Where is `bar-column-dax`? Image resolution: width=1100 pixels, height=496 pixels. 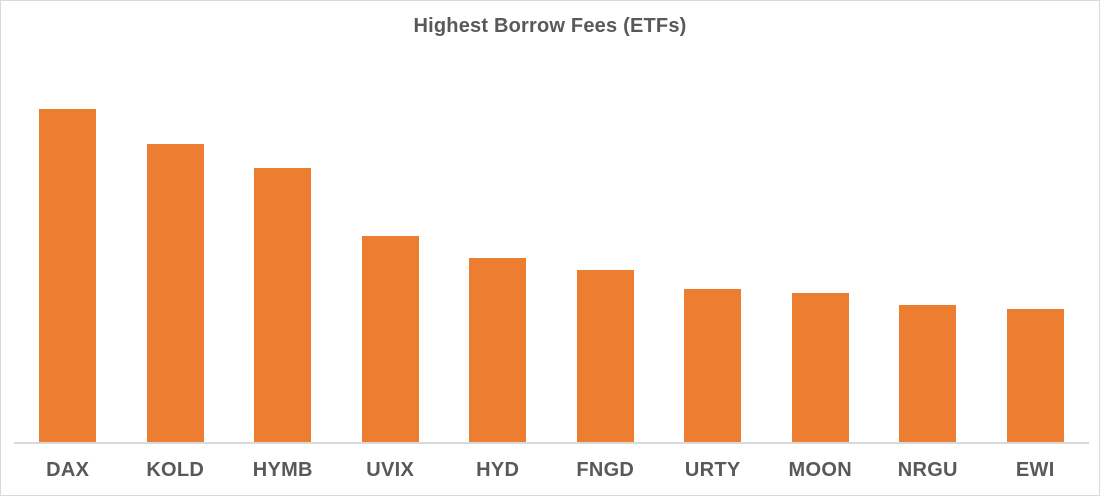 bar-column-dax is located at coordinates (68, 252).